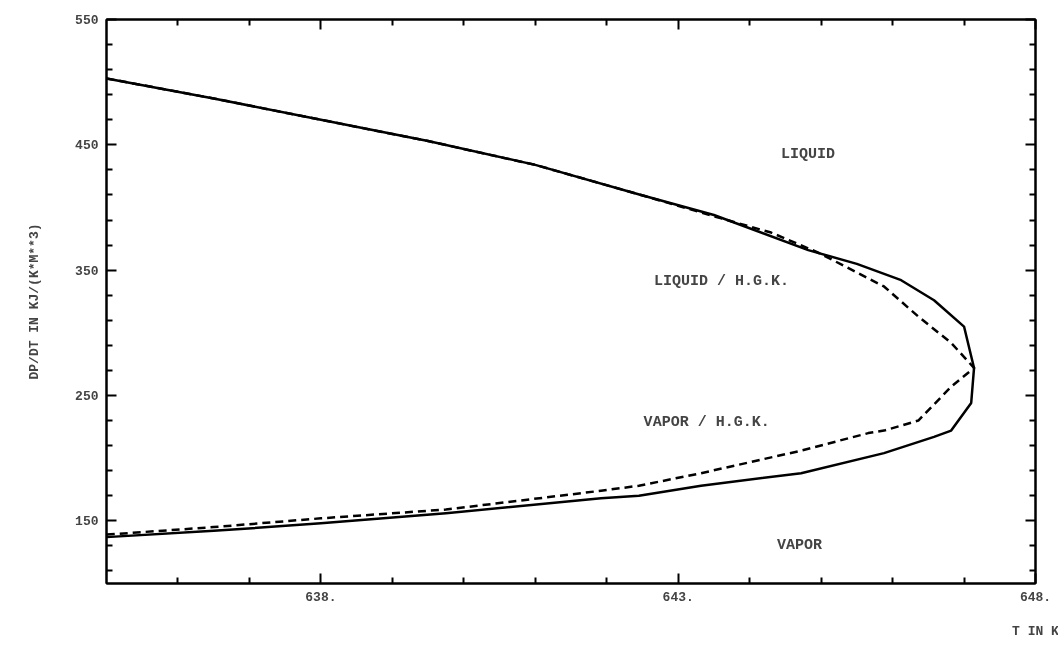  What do you see at coordinates (87, 522) in the screenshot?
I see `y-tick-label: 150` at bounding box center [87, 522].